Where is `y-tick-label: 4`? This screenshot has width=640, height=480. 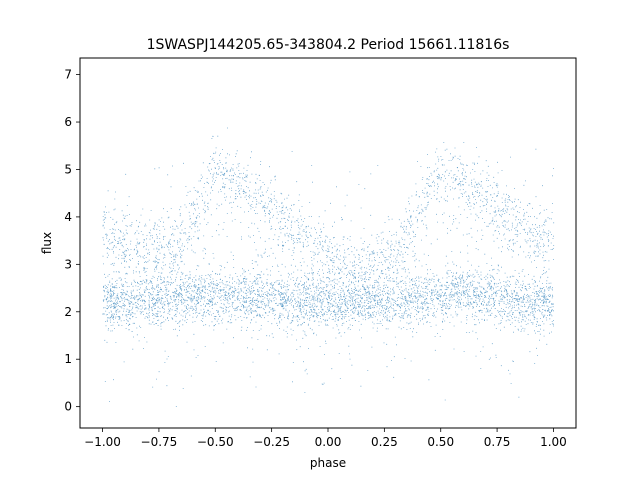 y-tick-label: 4 is located at coordinates (68, 217).